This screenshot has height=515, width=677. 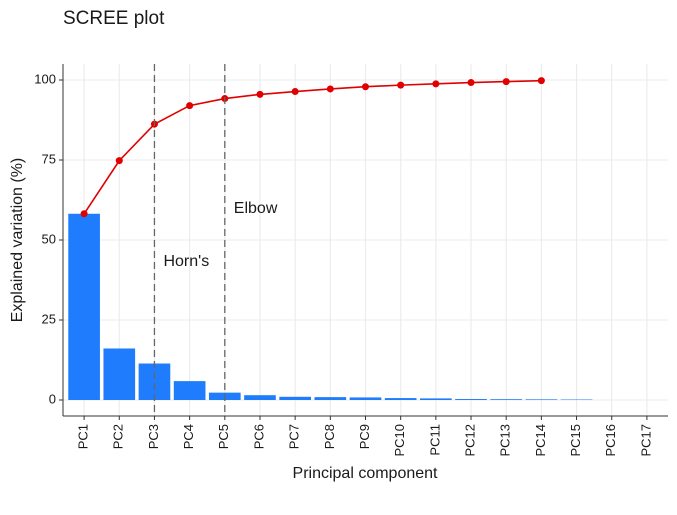 I want to click on x-tick-label: PC7, so click(x=294, y=436).